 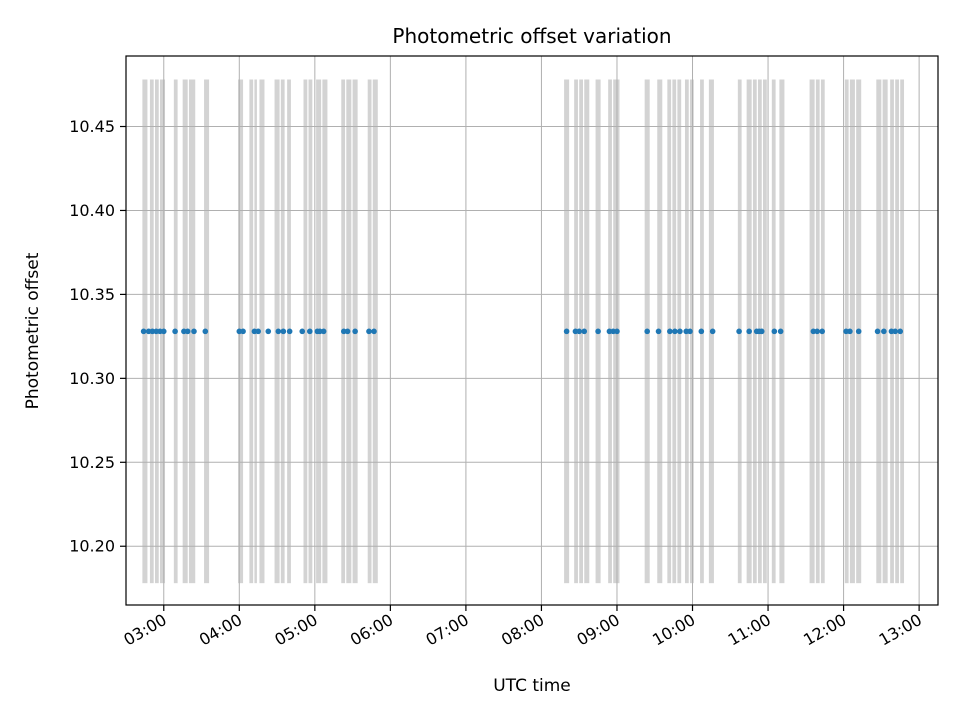 I want to click on y-tick-label: 10.30, so click(x=92, y=378).